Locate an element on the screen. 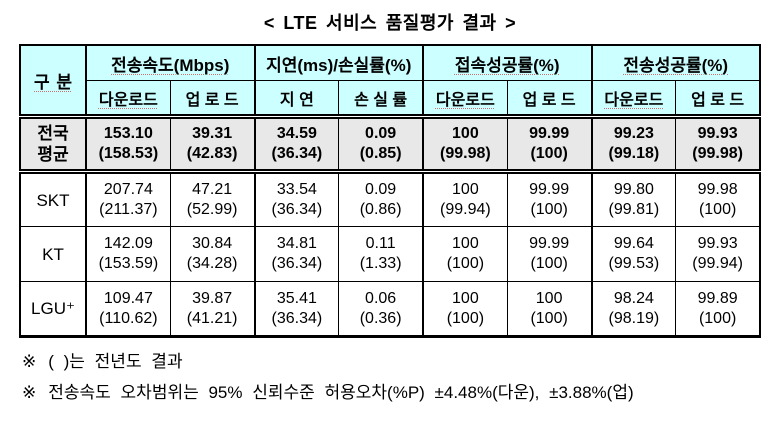 The image size is (780, 431). cell-previous-value: (0.36) is located at coordinates (380, 318).